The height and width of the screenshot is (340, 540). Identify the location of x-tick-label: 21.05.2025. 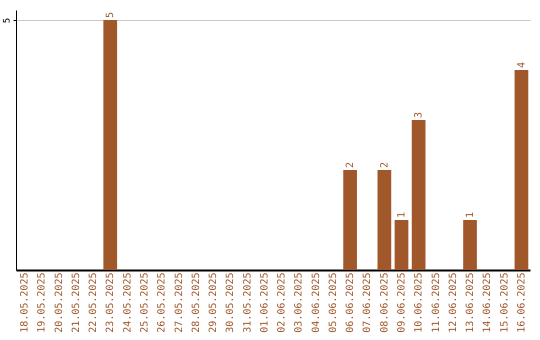
(76, 302).